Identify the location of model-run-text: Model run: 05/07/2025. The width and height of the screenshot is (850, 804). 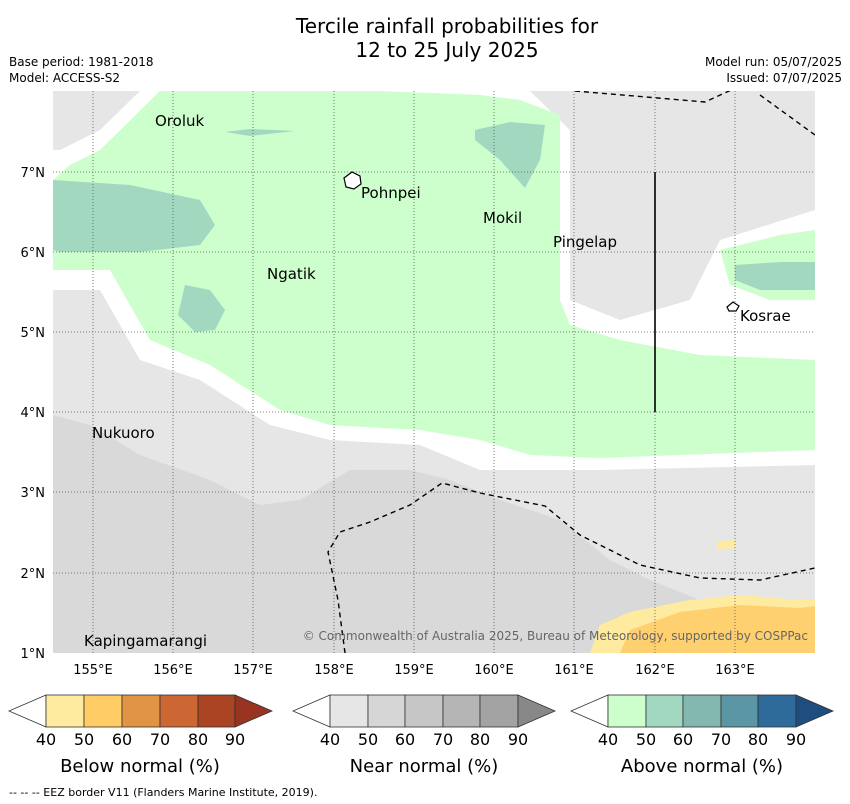
(773, 62).